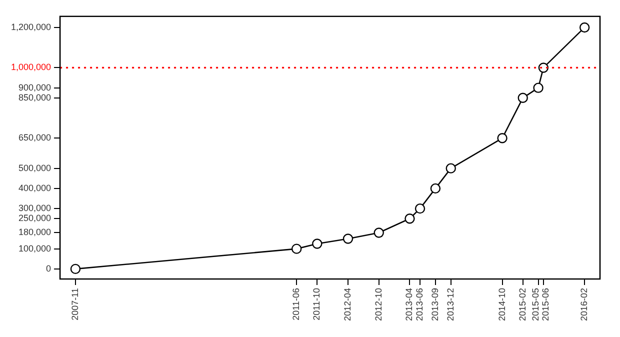 The height and width of the screenshot is (337, 620). Describe the element at coordinates (545, 305) in the screenshot. I see `x-tick-label: 2015-06` at that location.